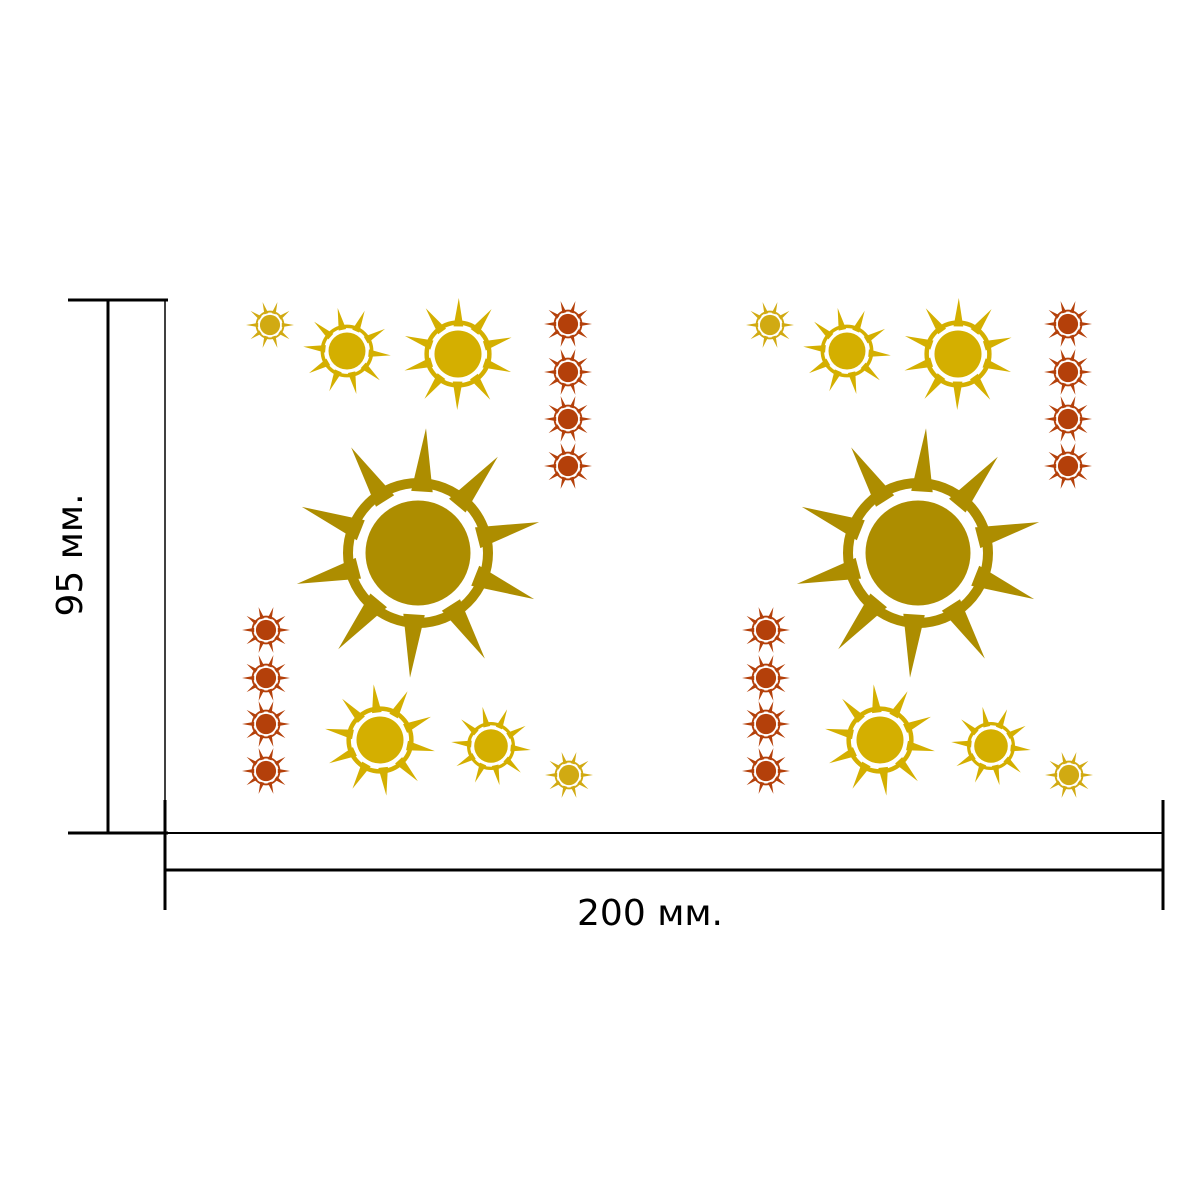  Describe the element at coordinates (266, 771) in the screenshot. I see `tile-1-red-sun-bottom-4-core` at that location.